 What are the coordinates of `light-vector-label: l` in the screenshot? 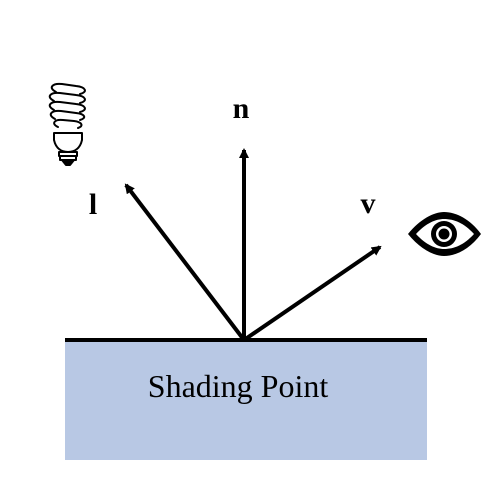 It's located at (93, 204).